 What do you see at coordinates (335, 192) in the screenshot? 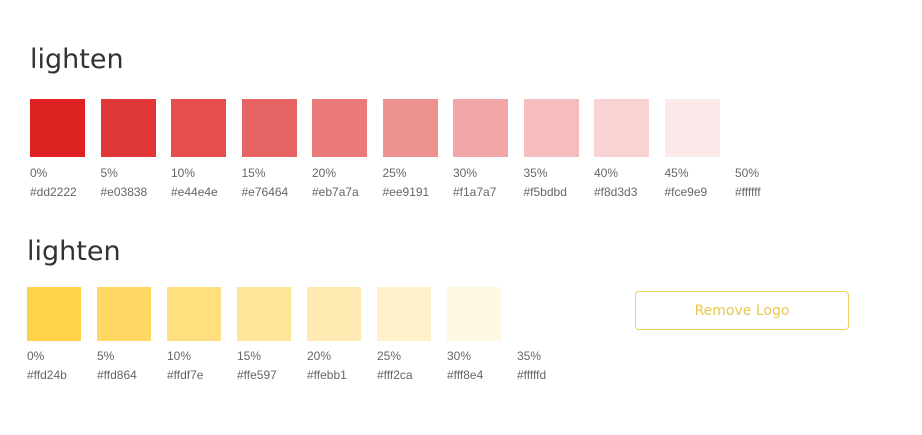
I see `swatch-hex: #eb7a7a` at bounding box center [335, 192].